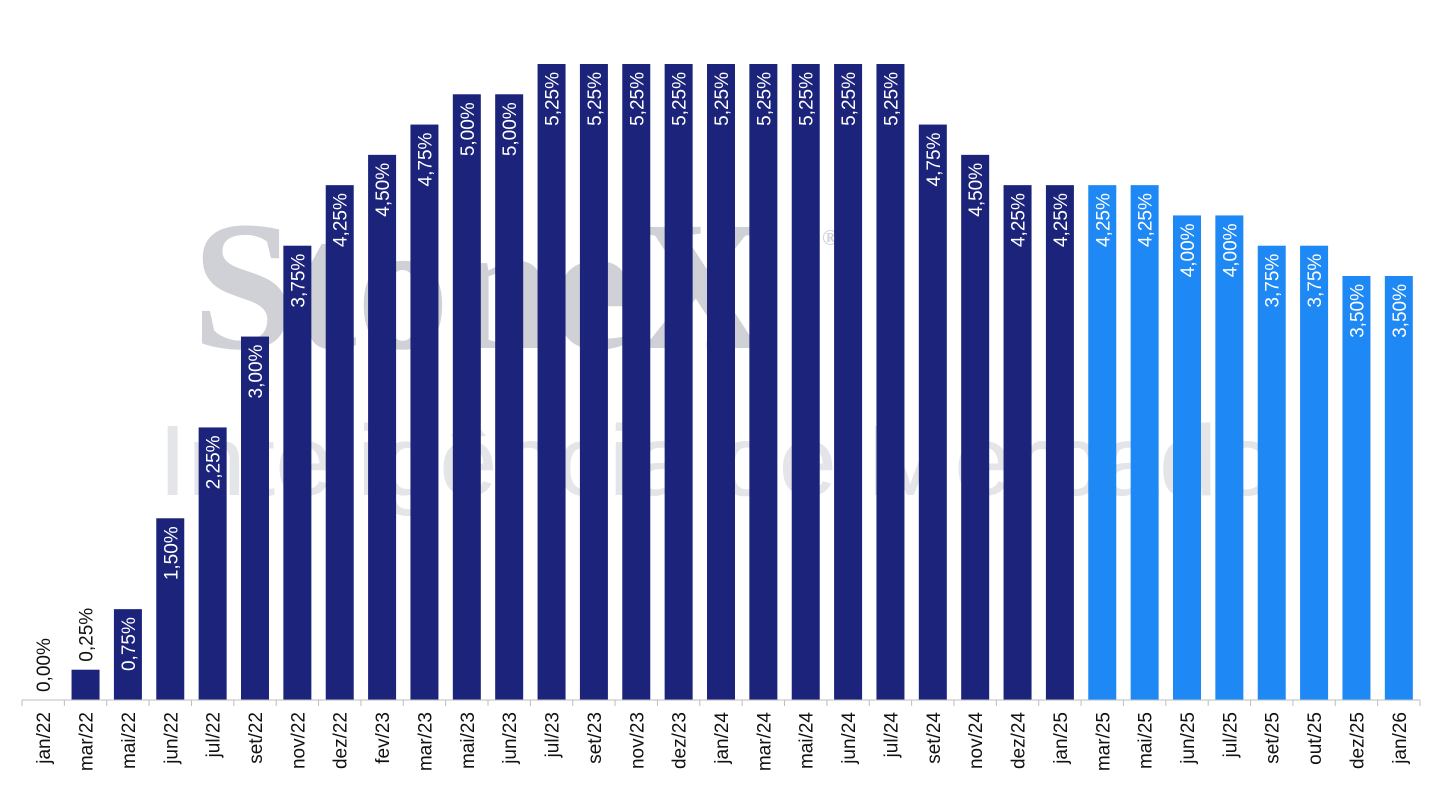  Describe the element at coordinates (680, 740) in the screenshot. I see `x-axis-tick-label: dez/23` at that location.